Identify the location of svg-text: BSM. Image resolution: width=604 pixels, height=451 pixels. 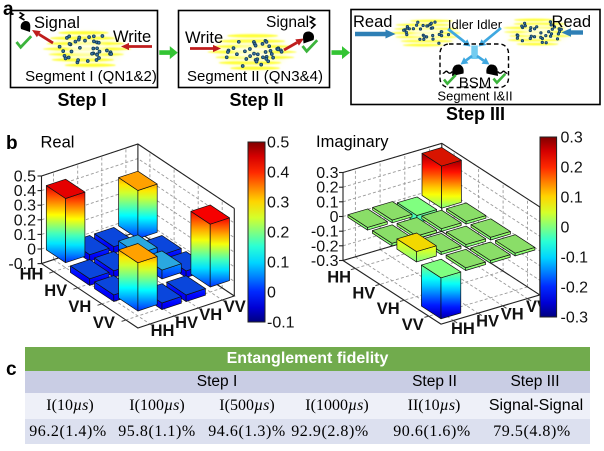
(475, 83).